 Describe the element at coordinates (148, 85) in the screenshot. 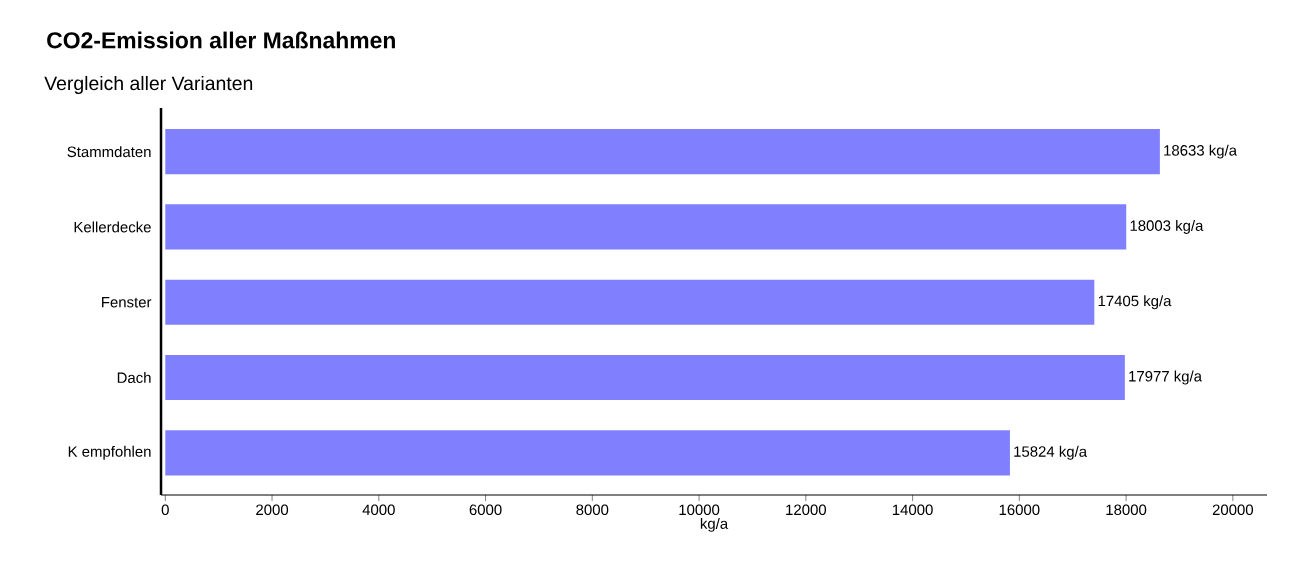

I see `chart-subtitle: Vergleich aller Varianten` at that location.